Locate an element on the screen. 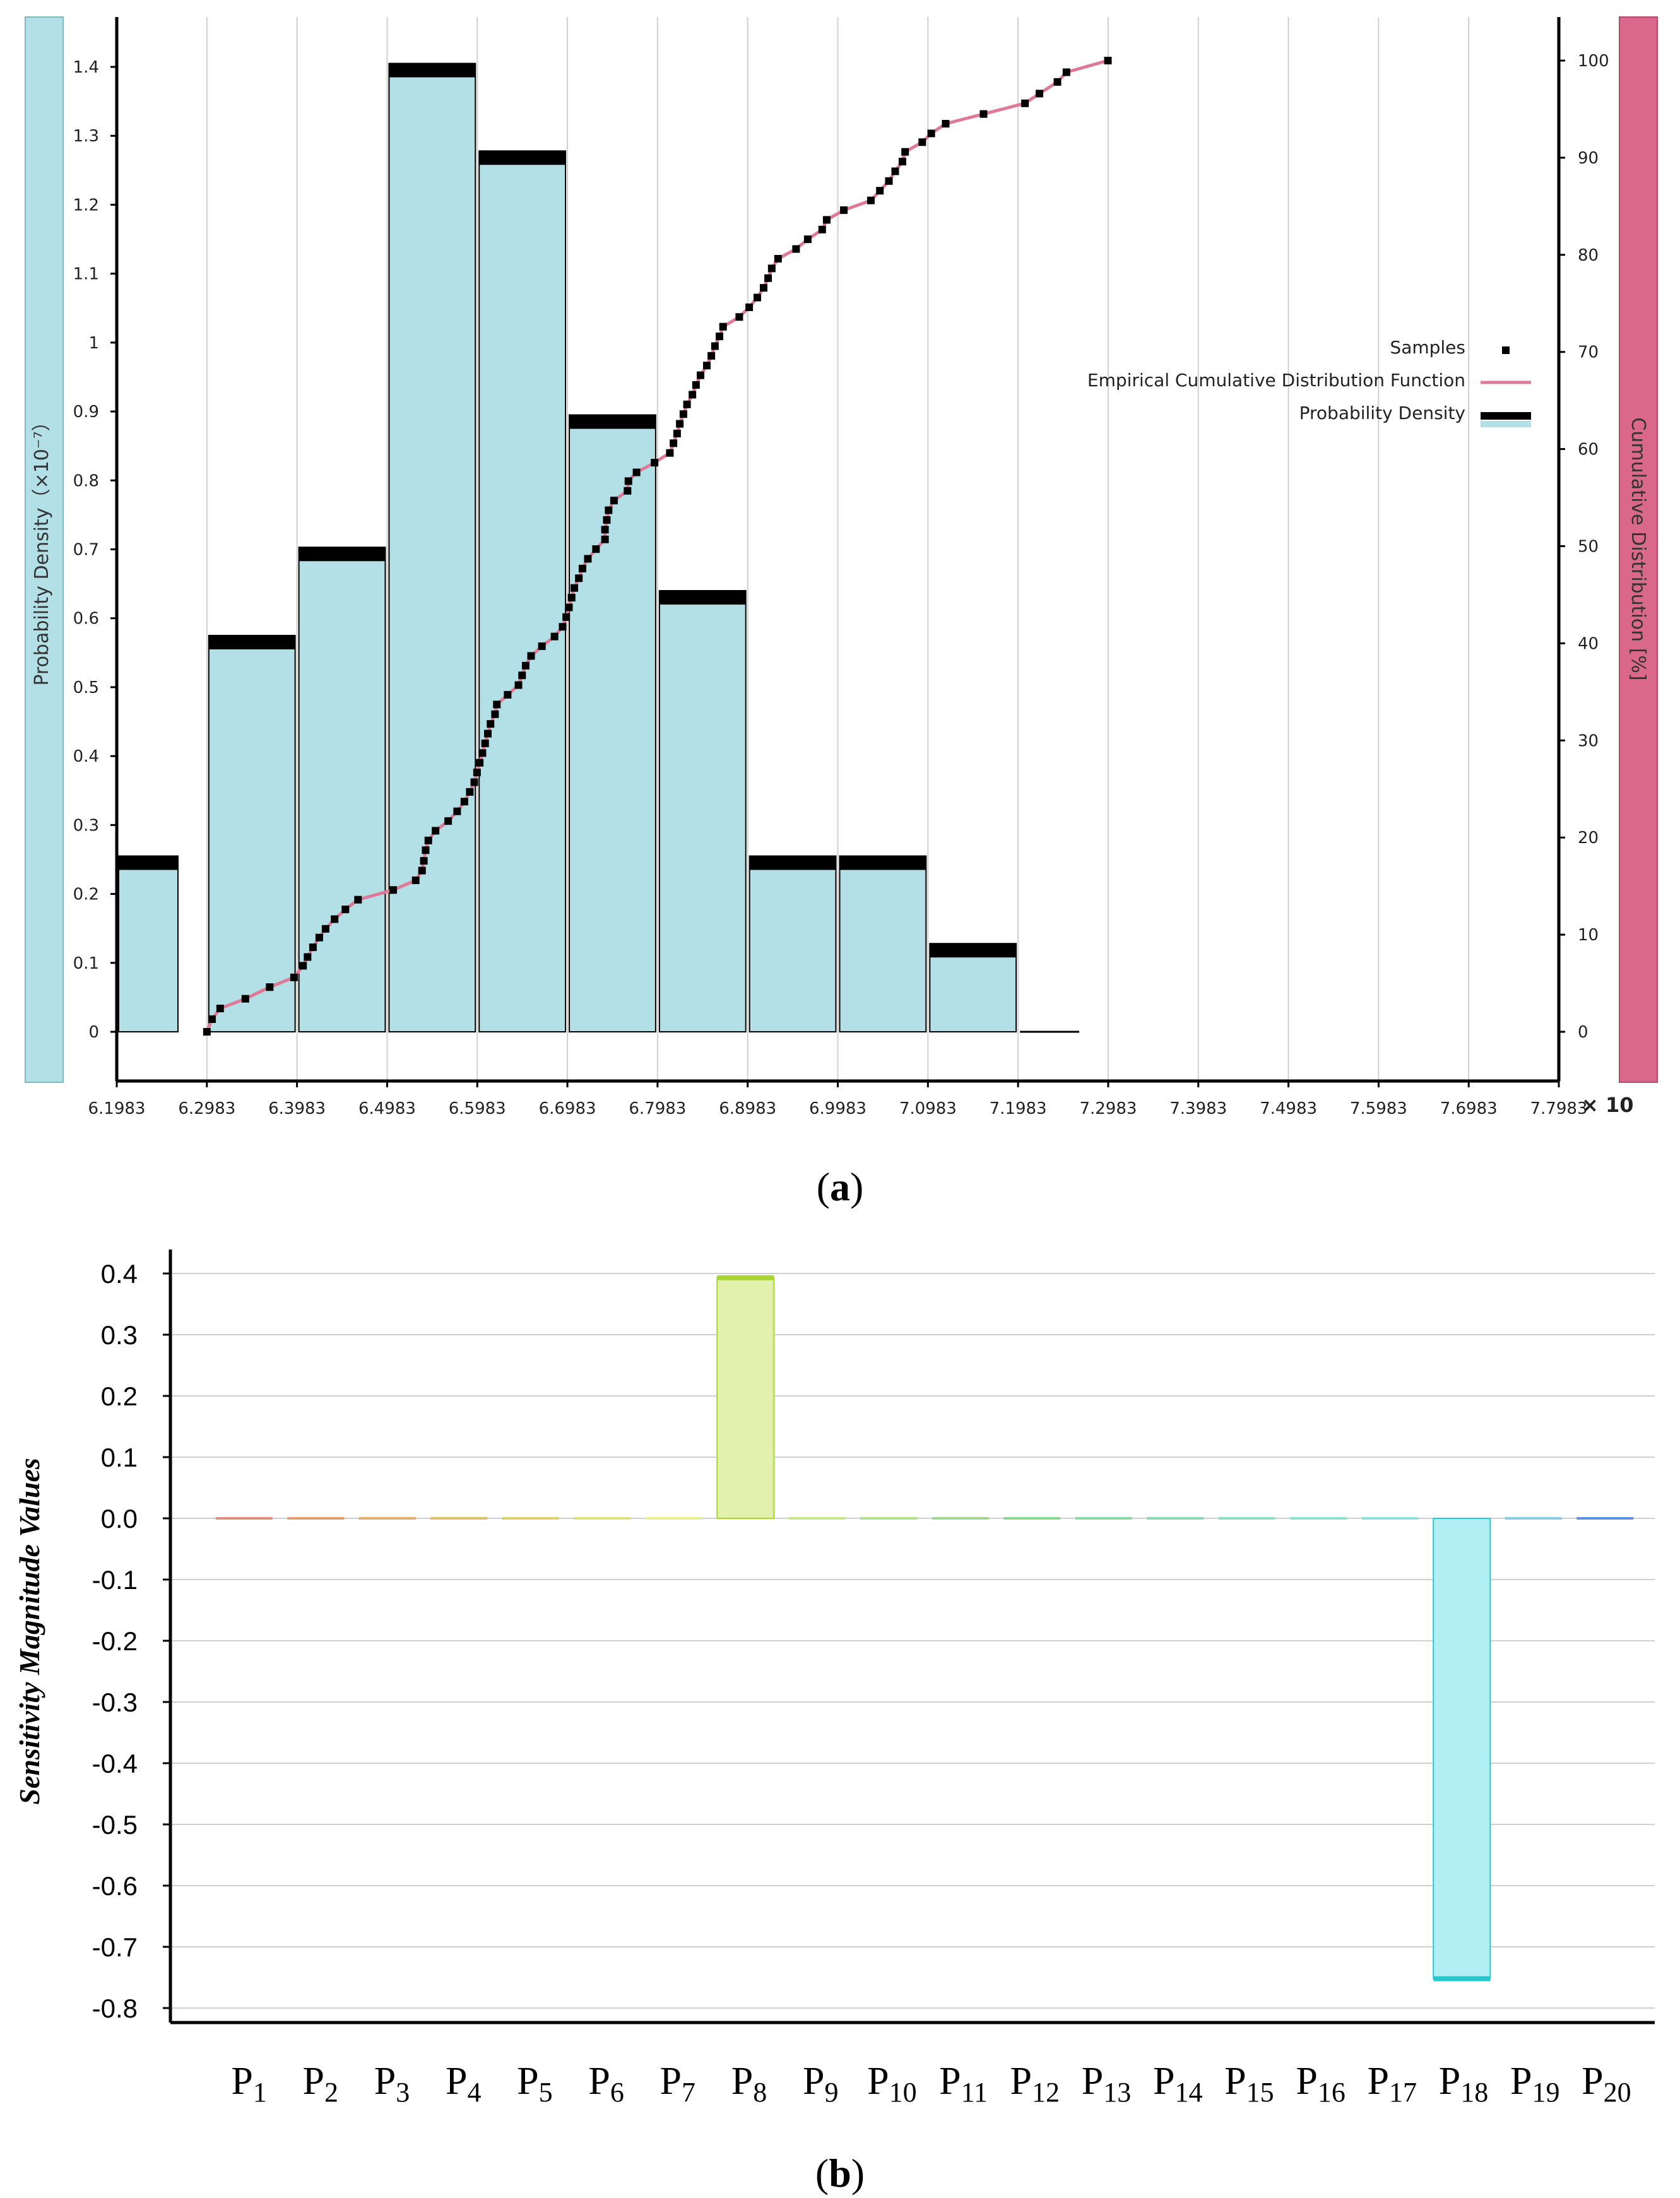 The width and height of the screenshot is (1680, 2198). panel-b-letter: b is located at coordinates (840, 2173).